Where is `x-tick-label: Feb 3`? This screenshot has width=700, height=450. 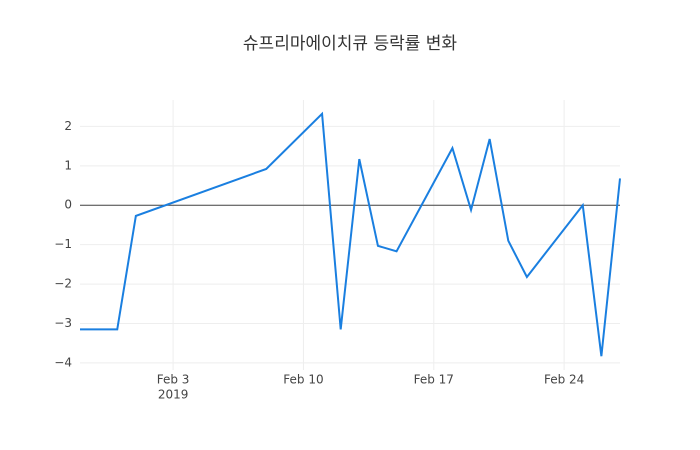
x-tick-label: Feb 3 is located at coordinates (173, 380).